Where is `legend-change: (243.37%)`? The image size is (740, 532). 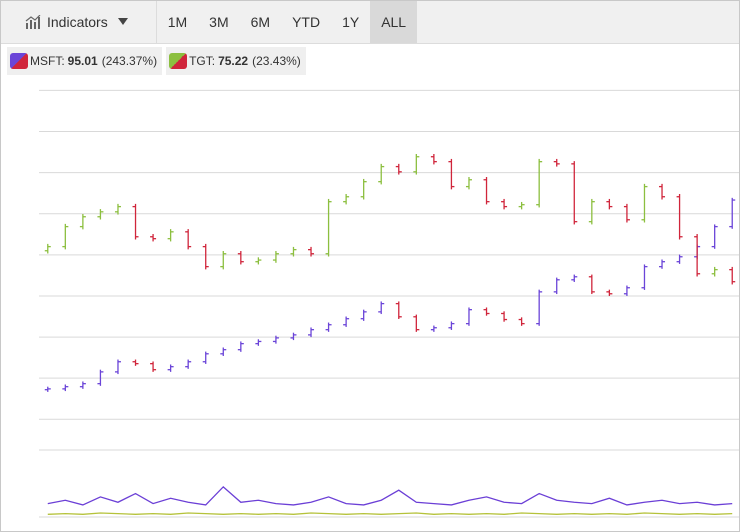 legend-change: (243.37%) is located at coordinates (129, 61).